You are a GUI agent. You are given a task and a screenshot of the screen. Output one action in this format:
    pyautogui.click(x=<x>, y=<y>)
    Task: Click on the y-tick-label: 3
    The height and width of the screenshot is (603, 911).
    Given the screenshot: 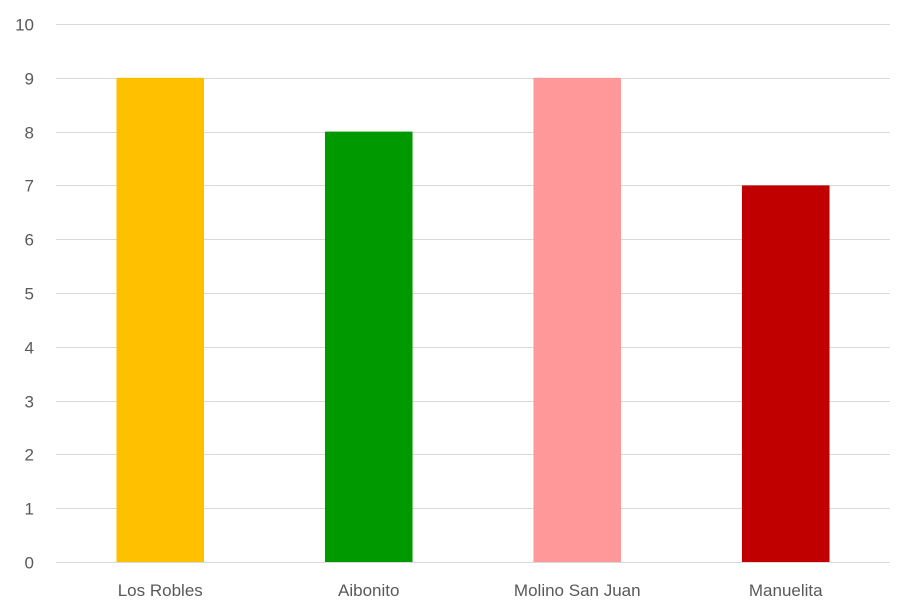 What is the action you would take?
    pyautogui.click(x=29, y=402)
    